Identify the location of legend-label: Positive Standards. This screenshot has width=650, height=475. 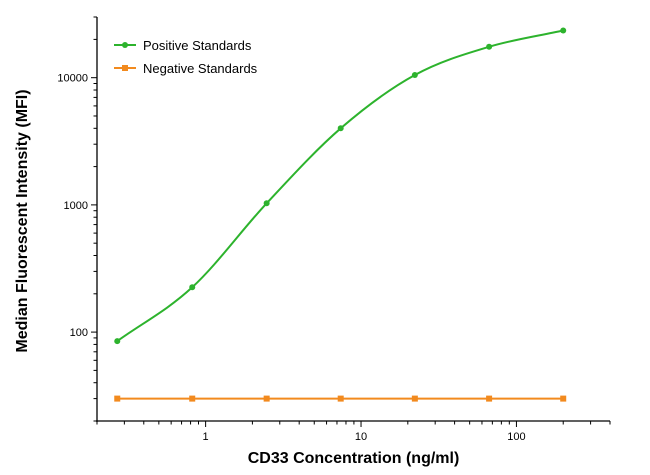
(197, 45).